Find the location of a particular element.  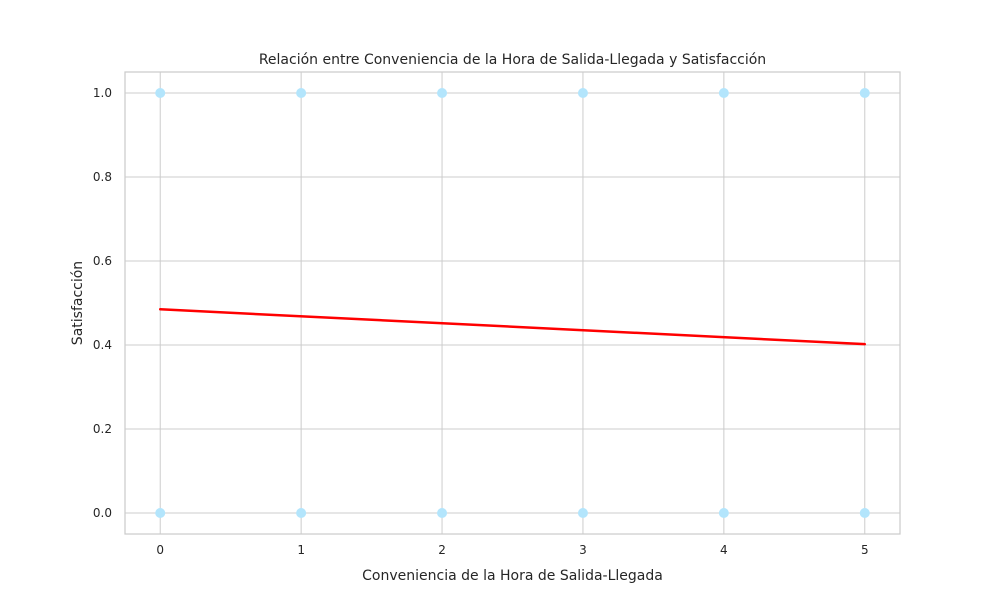

y-axis-label: Satisfacción is located at coordinates (78, 303).